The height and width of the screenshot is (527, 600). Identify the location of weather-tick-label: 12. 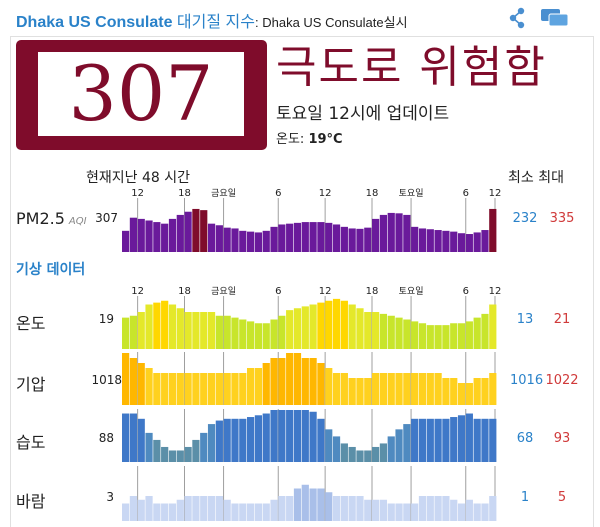
(495, 291).